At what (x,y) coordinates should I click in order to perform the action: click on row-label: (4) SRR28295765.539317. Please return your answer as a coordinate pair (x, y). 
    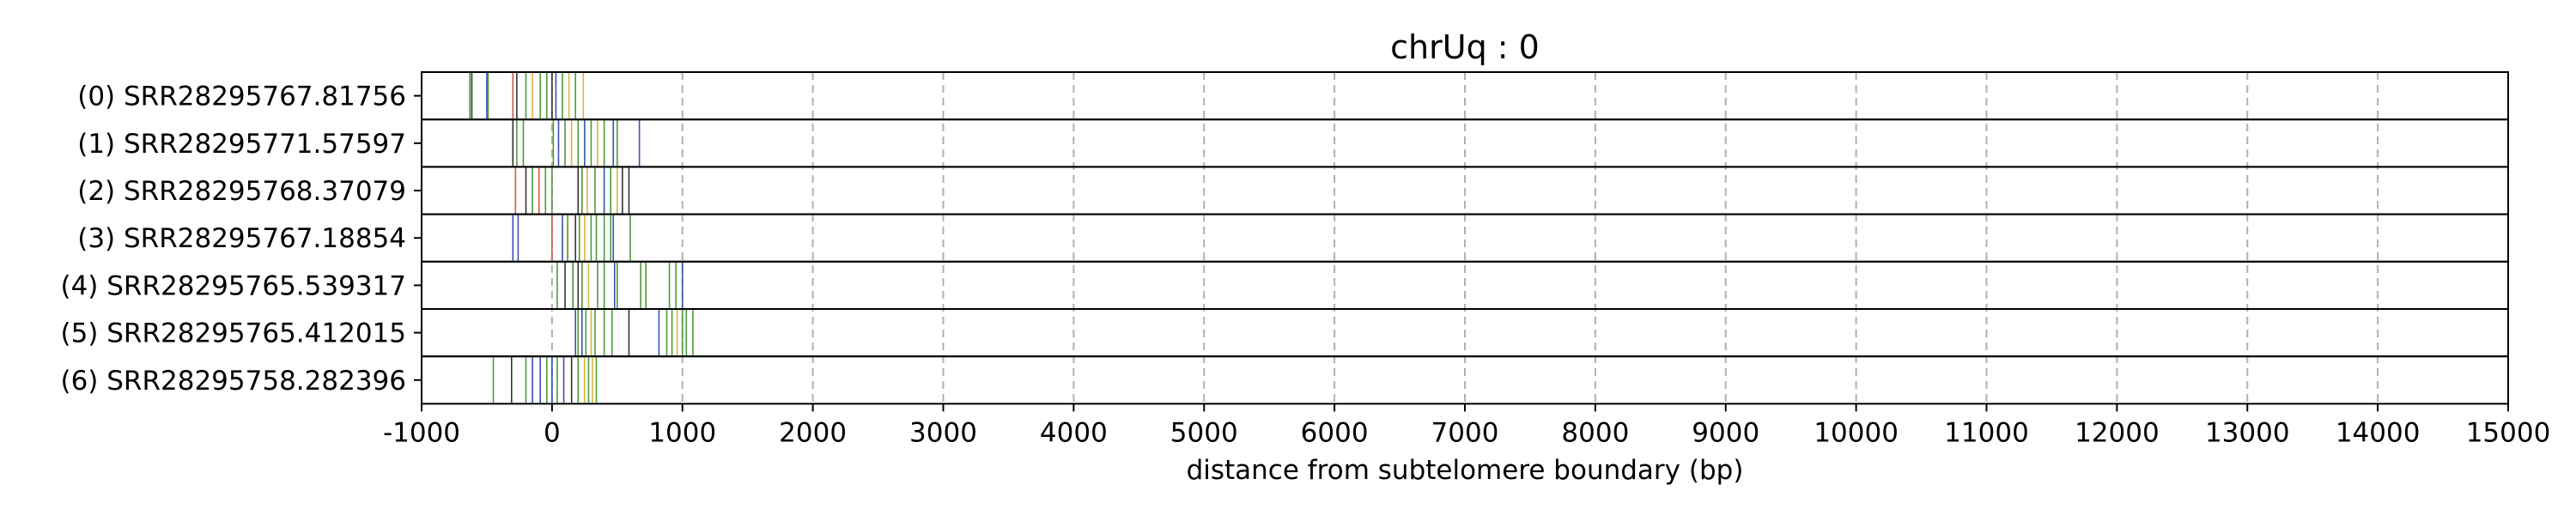
    Looking at the image, I should click on (233, 285).